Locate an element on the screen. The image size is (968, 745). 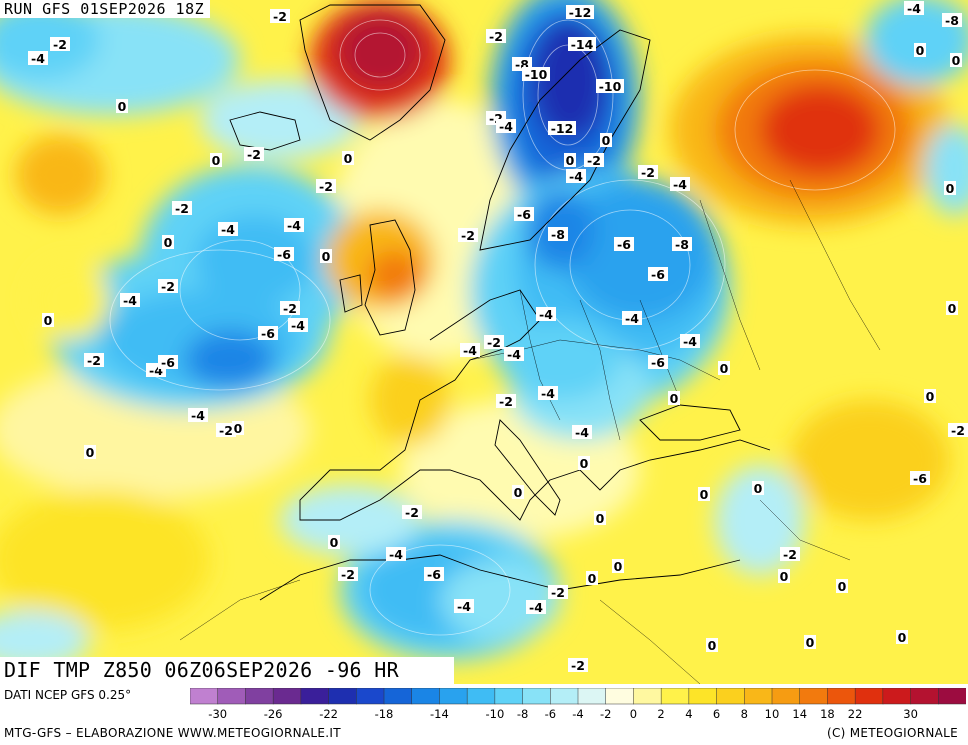
color-scale-tick-label: -18 is located at coordinates (384, 713).